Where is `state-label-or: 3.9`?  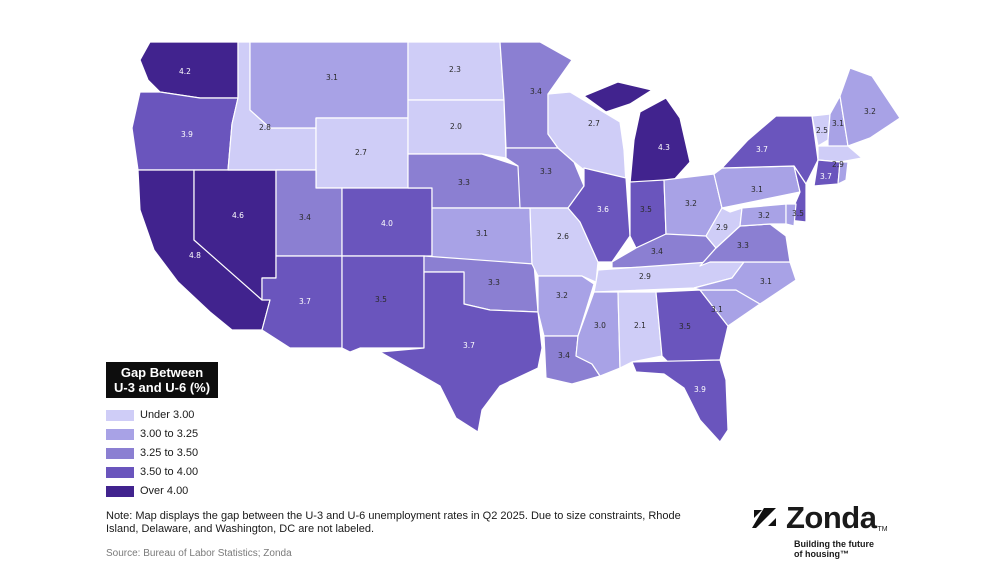
state-label-or: 3.9 is located at coordinates (187, 134).